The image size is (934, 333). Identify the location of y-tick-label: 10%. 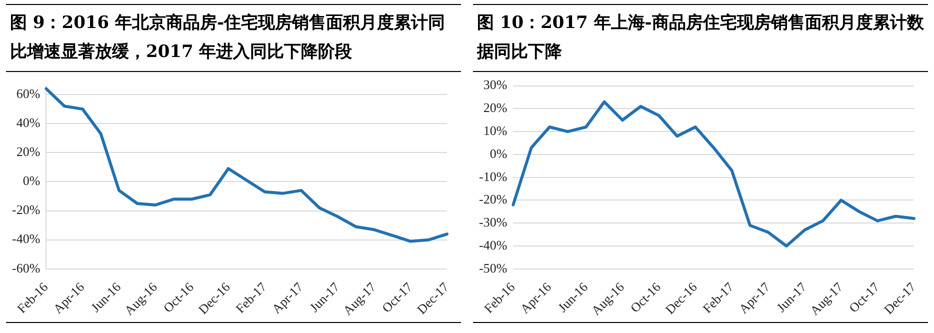
(495, 130).